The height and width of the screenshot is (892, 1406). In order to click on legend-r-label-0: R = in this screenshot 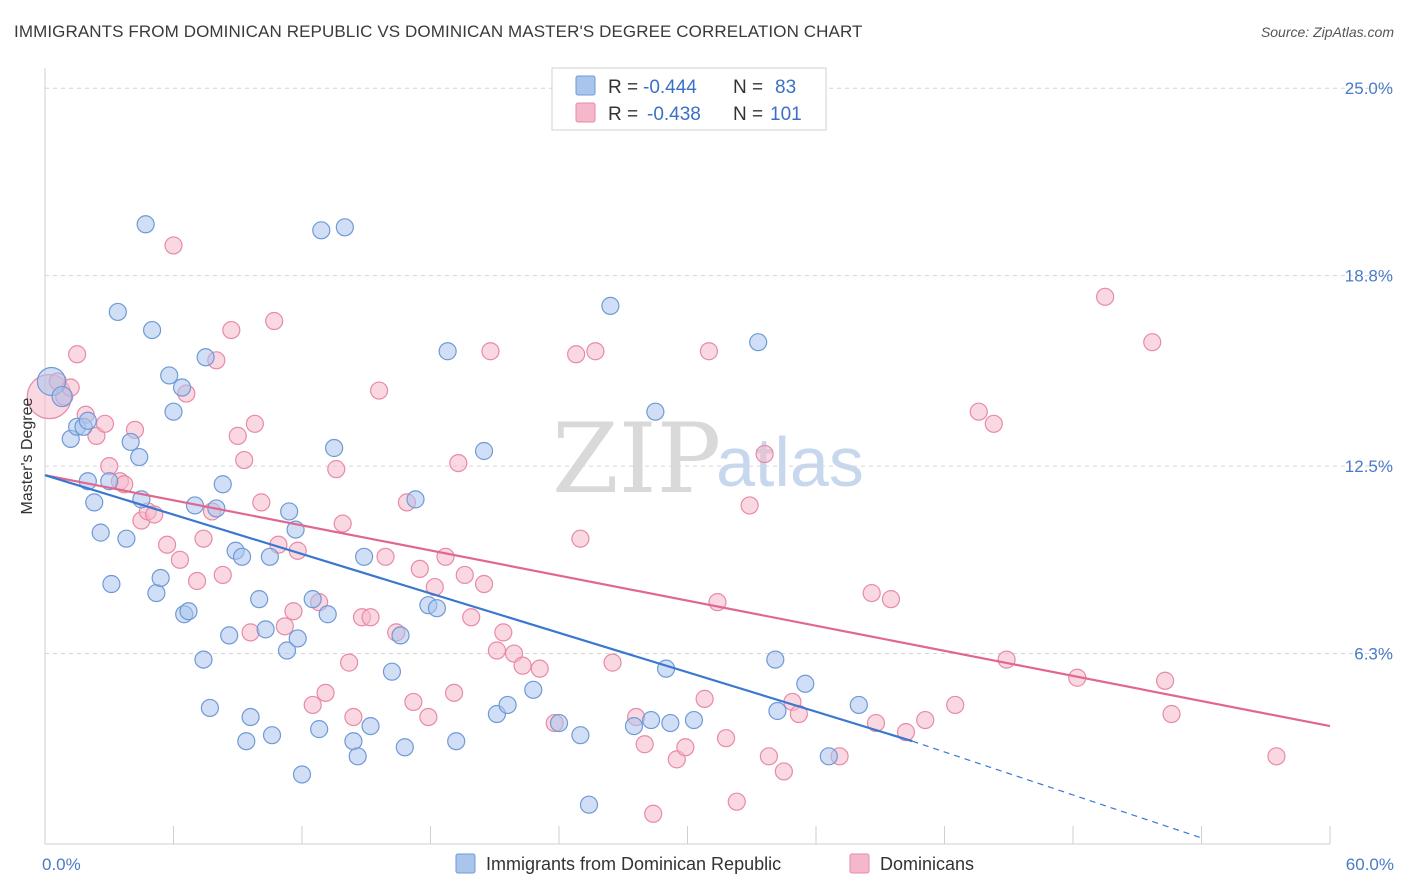, I will do `click(623, 87)`.